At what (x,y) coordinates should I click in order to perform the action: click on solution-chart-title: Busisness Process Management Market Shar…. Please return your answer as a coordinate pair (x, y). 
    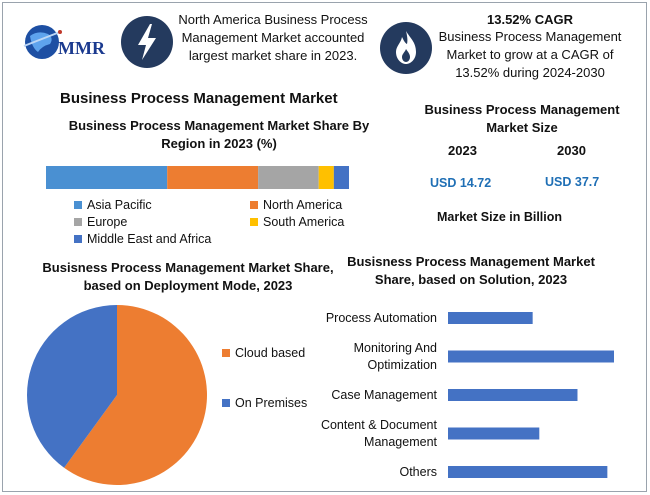
    Looking at the image, I should click on (471, 270).